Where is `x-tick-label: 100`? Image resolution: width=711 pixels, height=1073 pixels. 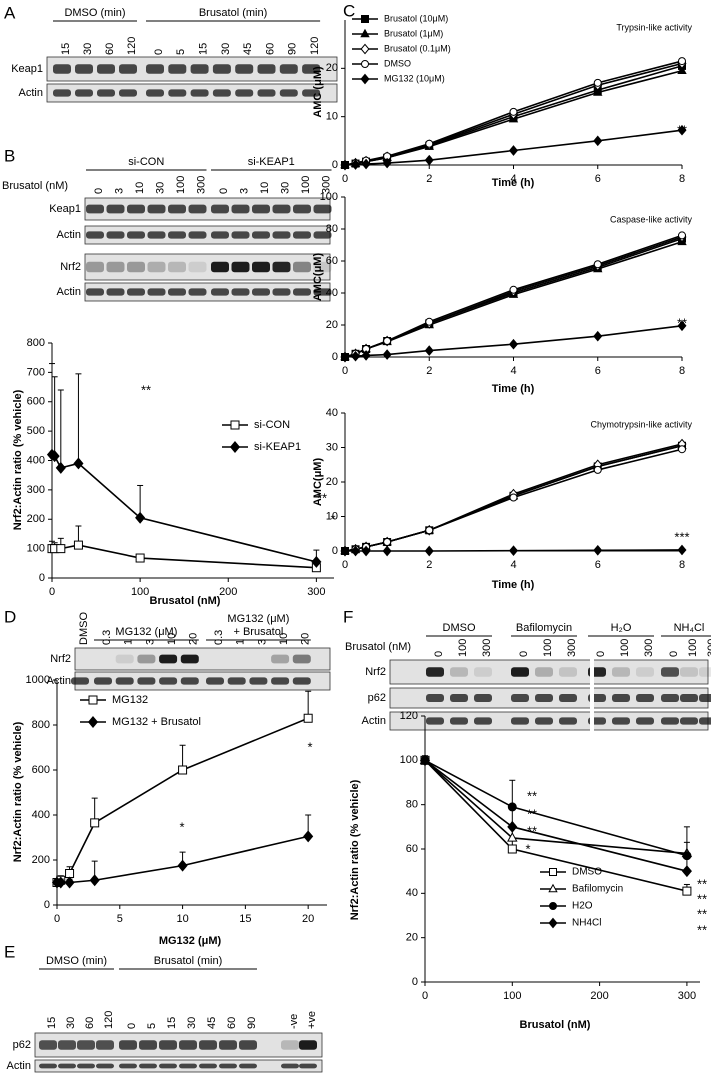
x-tick-label: 100 is located at coordinates (140, 592).